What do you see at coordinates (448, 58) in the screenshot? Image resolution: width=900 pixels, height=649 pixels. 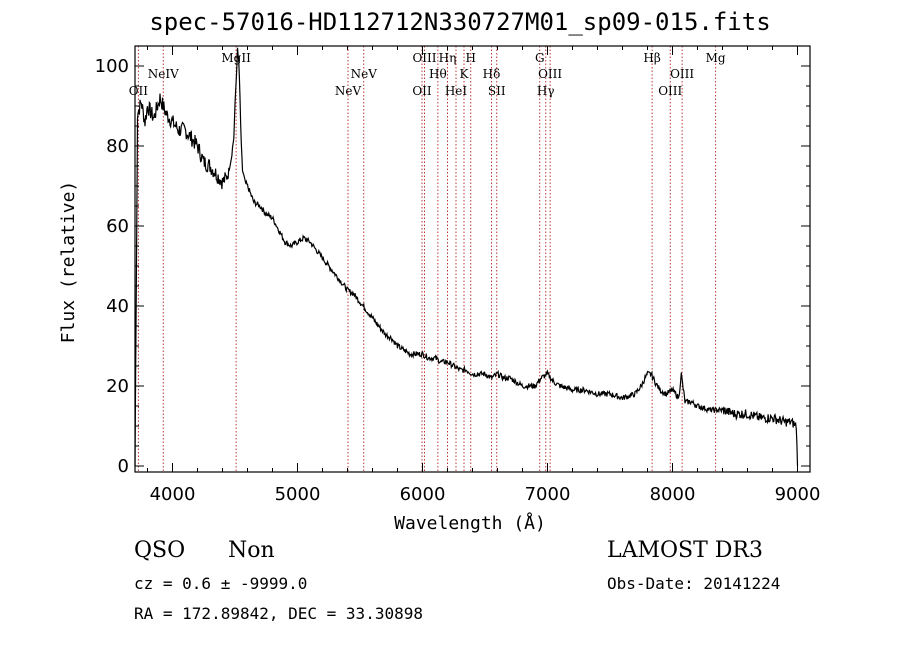 I see `line-marker-label: Hη` at bounding box center [448, 58].